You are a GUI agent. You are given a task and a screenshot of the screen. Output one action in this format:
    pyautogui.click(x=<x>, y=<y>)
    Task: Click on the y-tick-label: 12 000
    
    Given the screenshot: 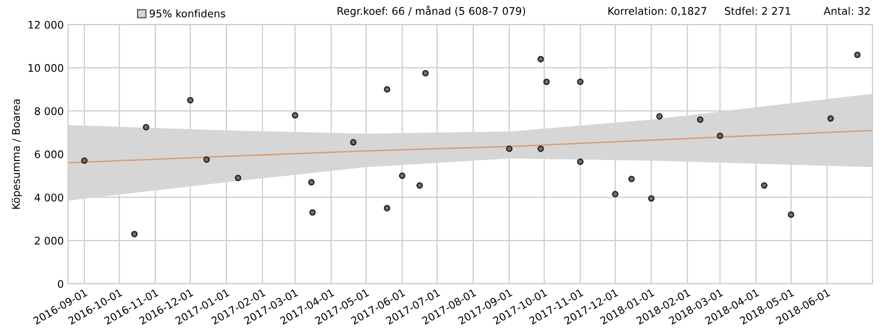 What is the action you would take?
    pyautogui.click(x=46, y=24)
    